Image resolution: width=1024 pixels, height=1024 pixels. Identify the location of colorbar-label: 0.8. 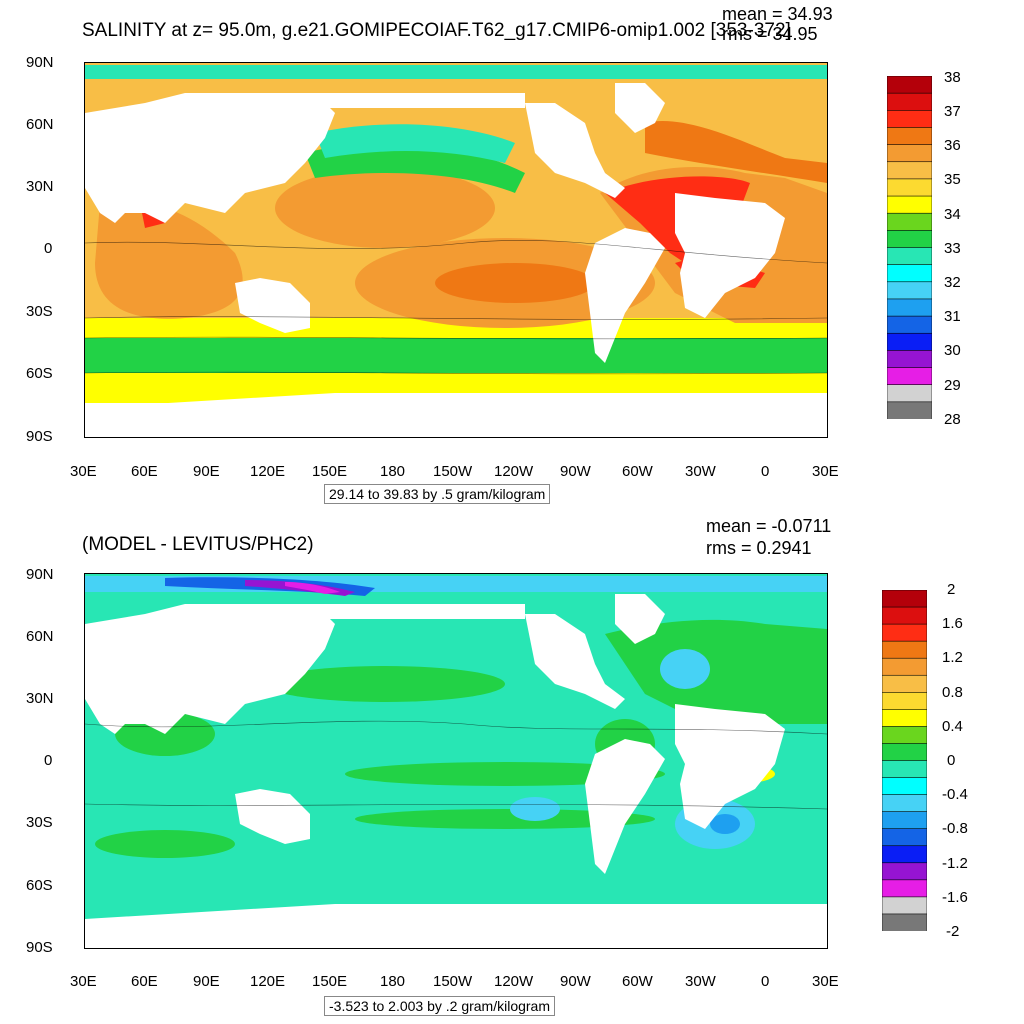
(952, 692).